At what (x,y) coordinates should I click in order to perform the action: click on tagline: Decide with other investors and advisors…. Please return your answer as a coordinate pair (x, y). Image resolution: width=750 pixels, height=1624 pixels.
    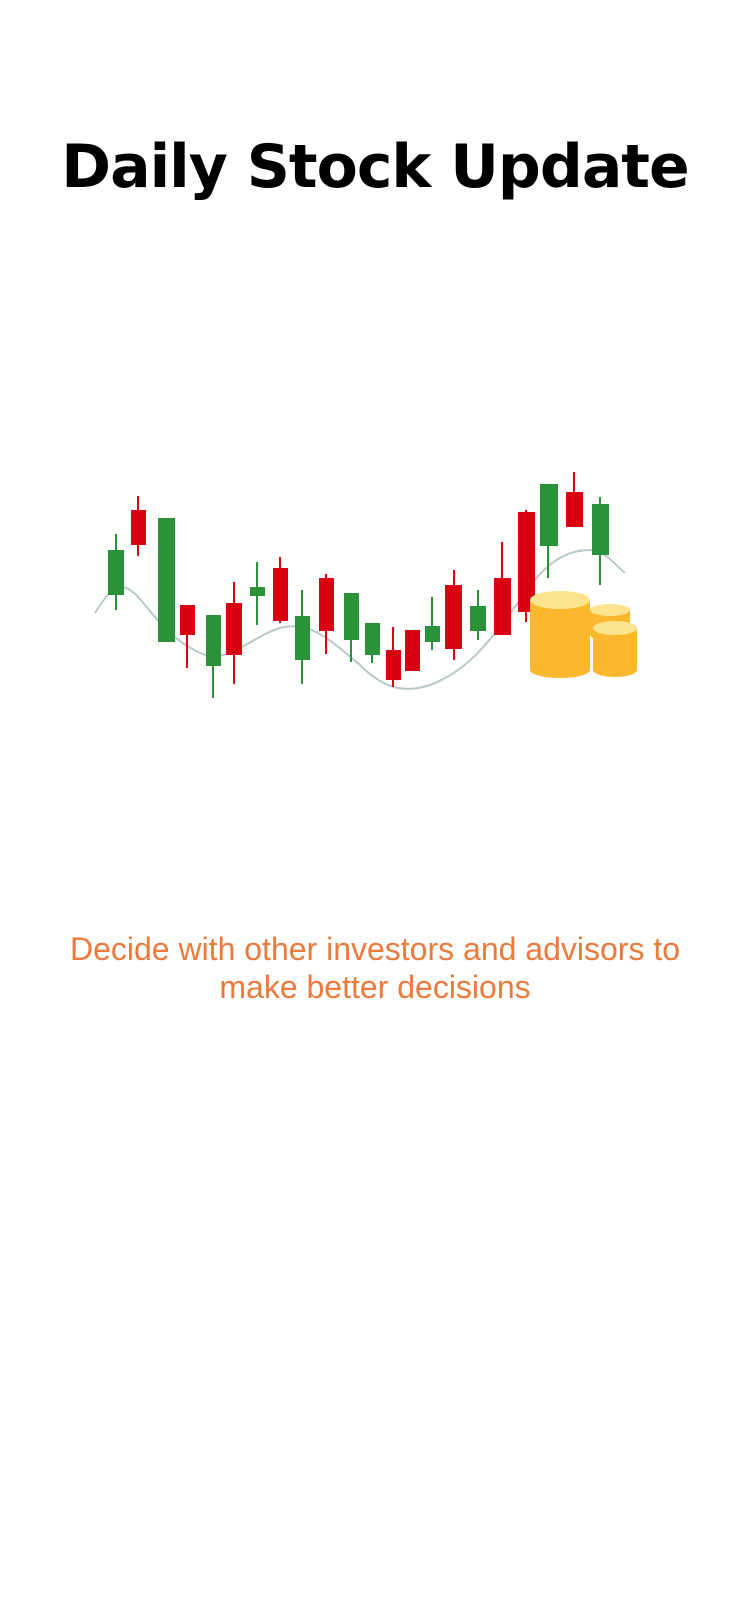
    Looking at the image, I should click on (375, 968).